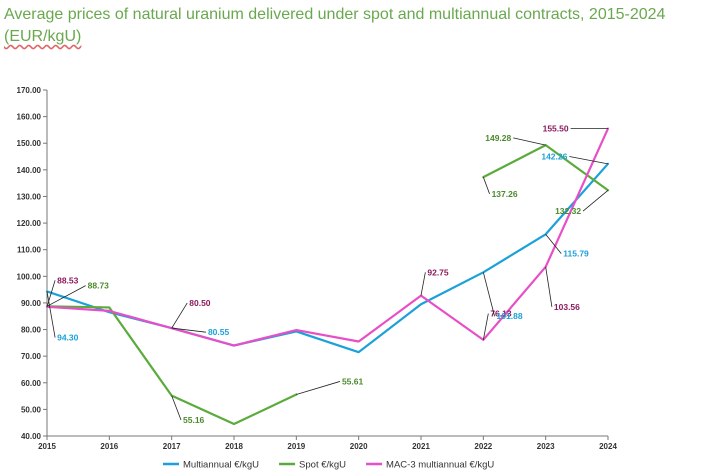  What do you see at coordinates (483, 446) in the screenshot?
I see `x-tick-label: 2022` at bounding box center [483, 446].